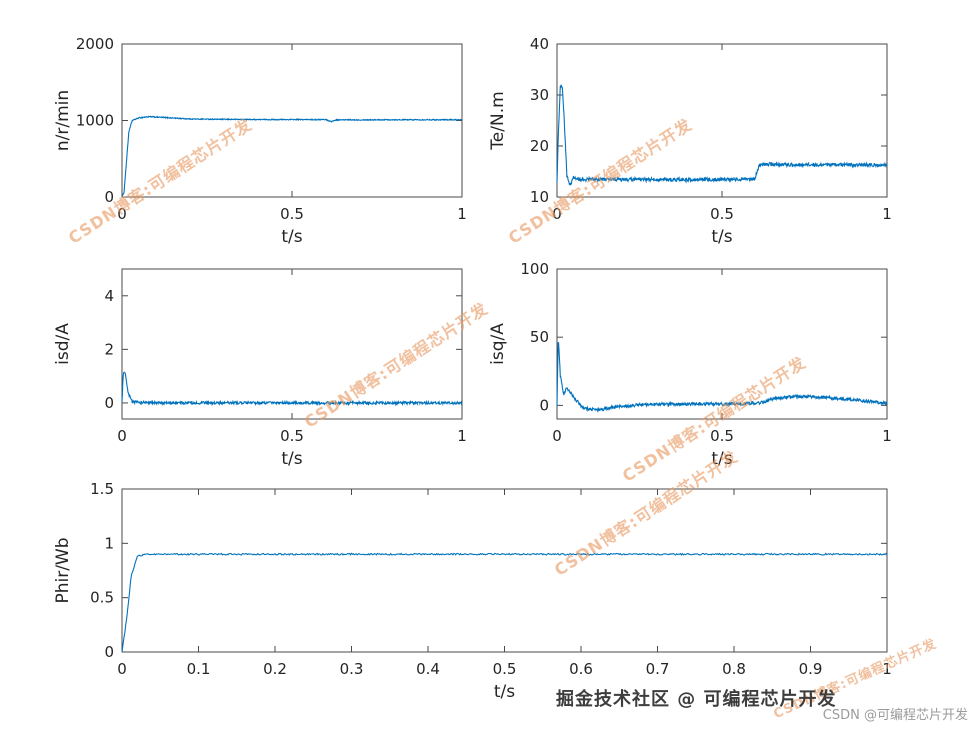 Image resolution: width=980 pixels, height=735 pixels. What do you see at coordinates (102, 598) in the screenshot?
I see `y-tick-label: 0.5` at bounding box center [102, 598].